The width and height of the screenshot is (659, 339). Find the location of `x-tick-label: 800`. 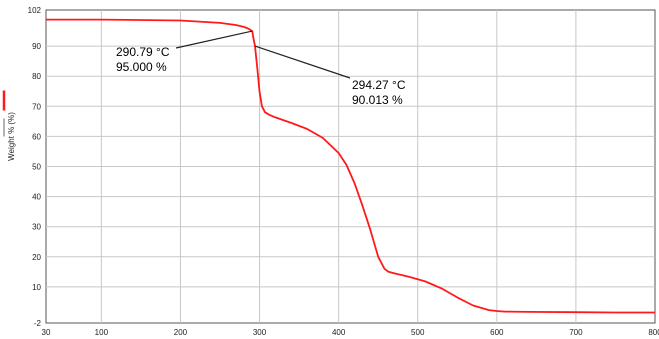

x-tick-label: 800 is located at coordinates (653, 332).